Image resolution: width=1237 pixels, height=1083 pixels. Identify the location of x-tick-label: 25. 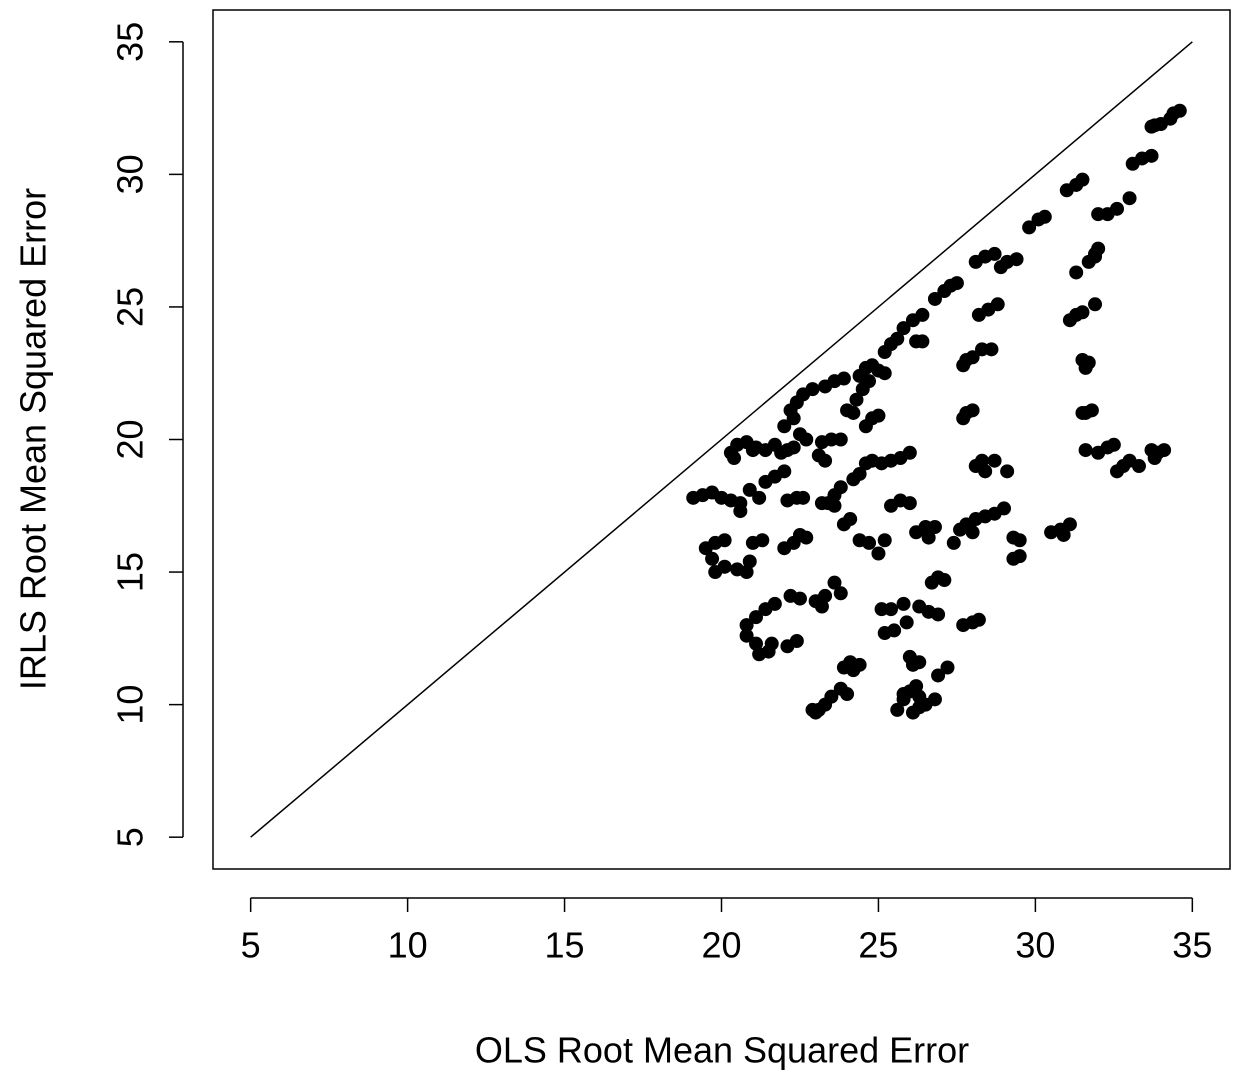
(878, 945).